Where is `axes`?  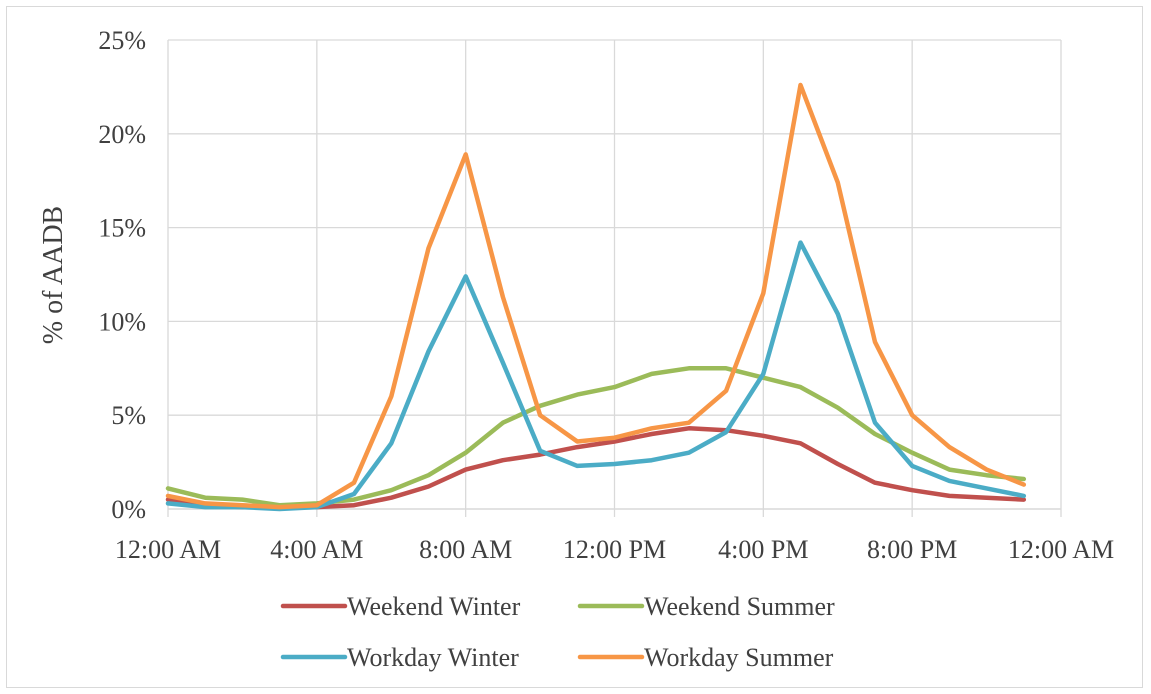
axes is located at coordinates (614, 512).